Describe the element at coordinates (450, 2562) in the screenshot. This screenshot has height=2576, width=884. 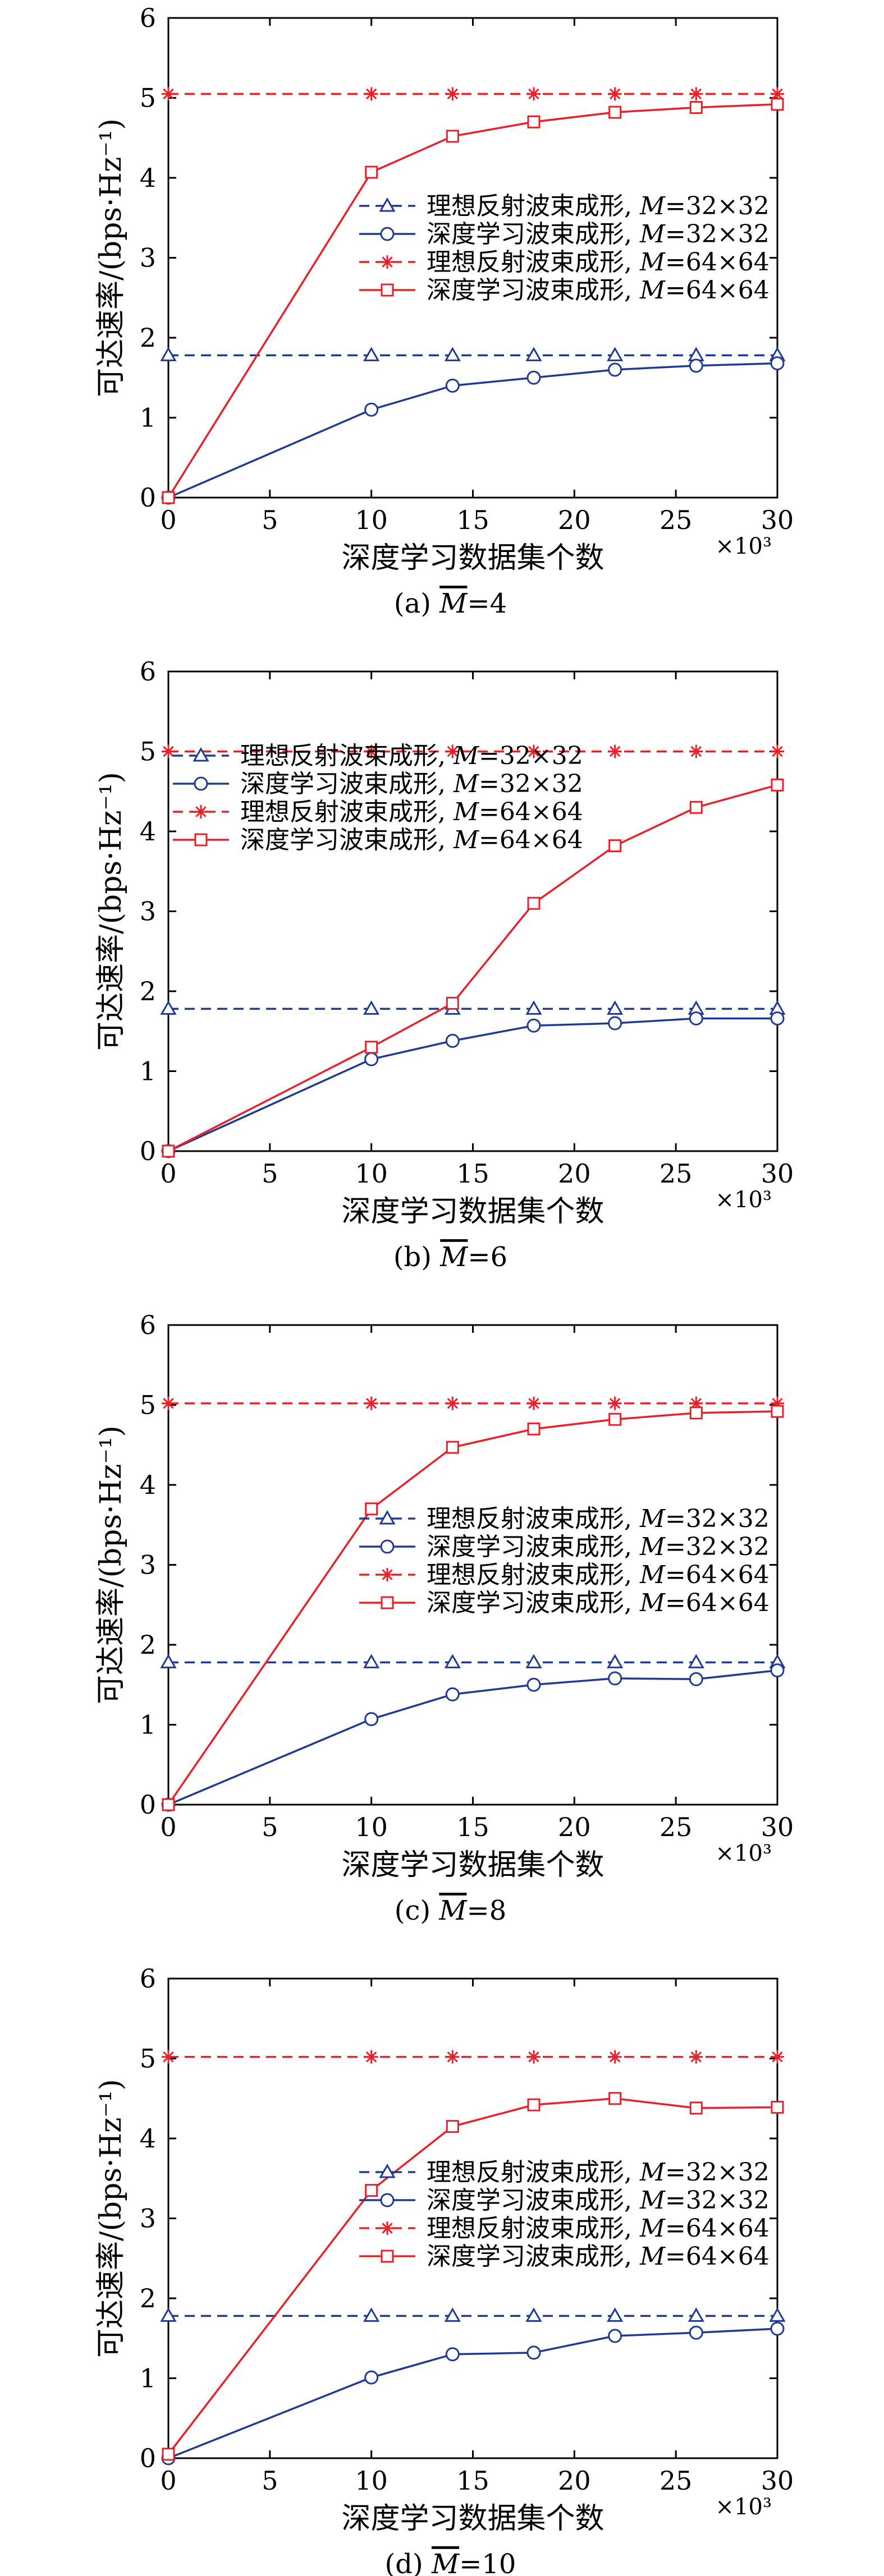
I see `chart-caption: (d) M=10` at that location.